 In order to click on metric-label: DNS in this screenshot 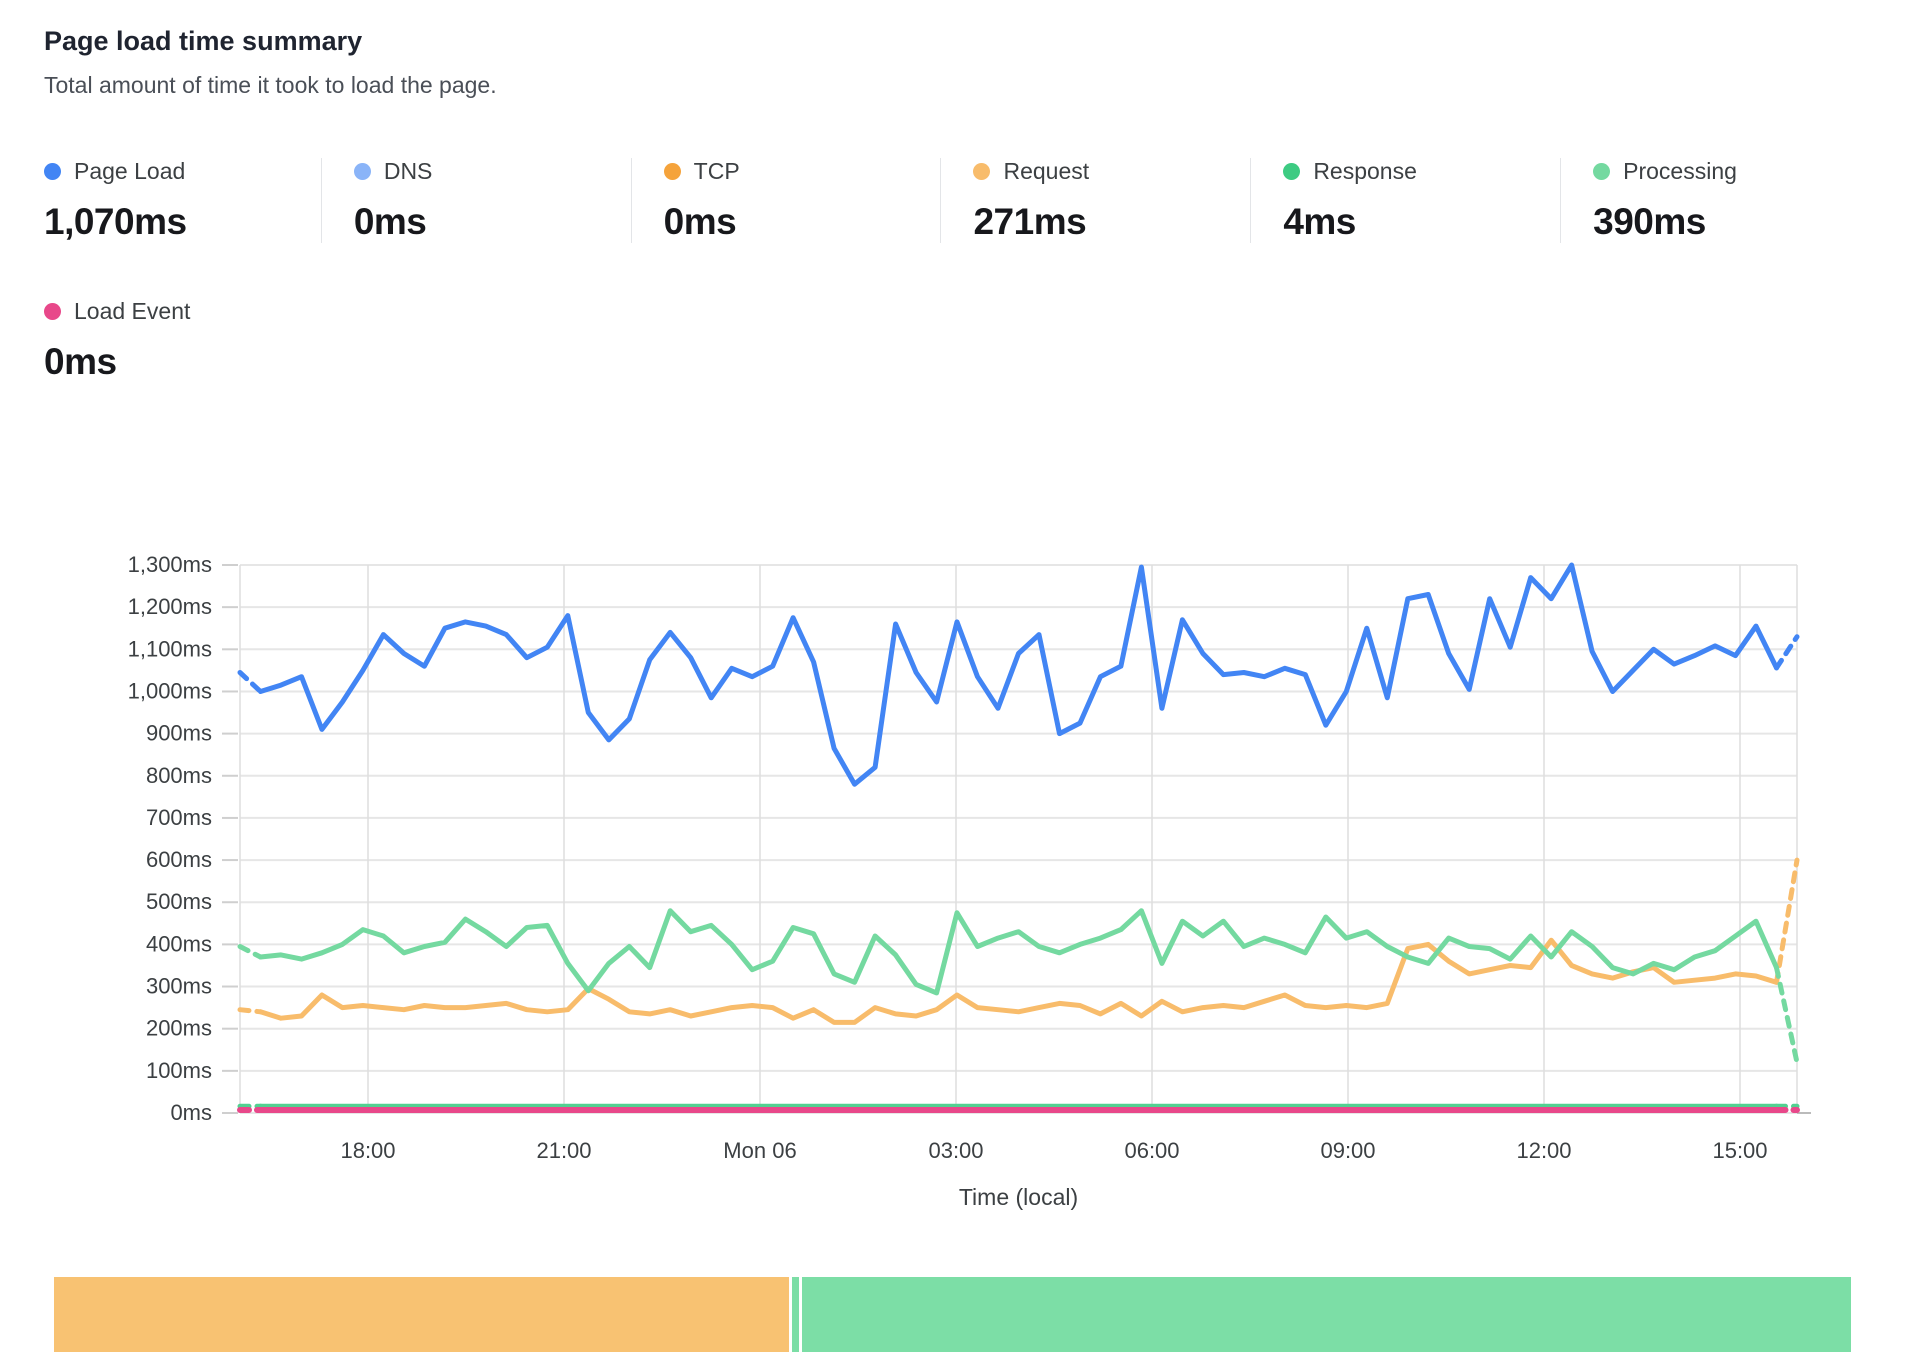, I will do `click(408, 171)`.